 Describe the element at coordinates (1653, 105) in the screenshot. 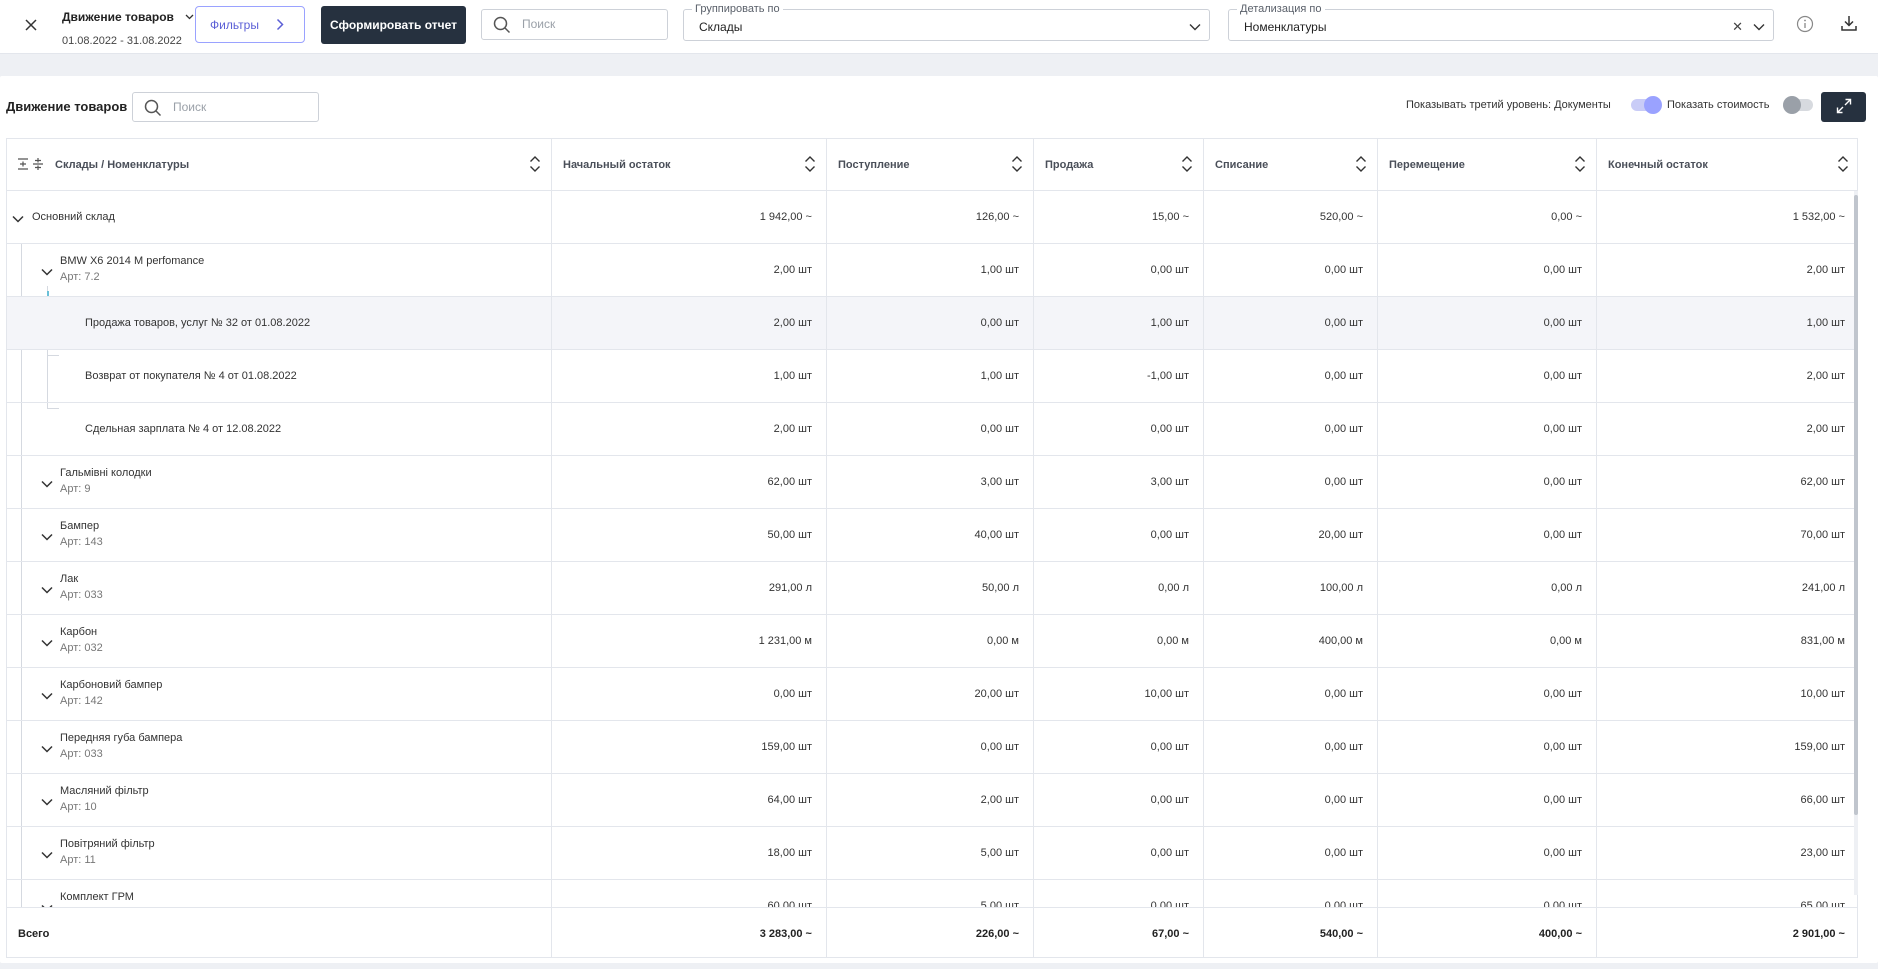

I see `toggle-docs-knob` at that location.